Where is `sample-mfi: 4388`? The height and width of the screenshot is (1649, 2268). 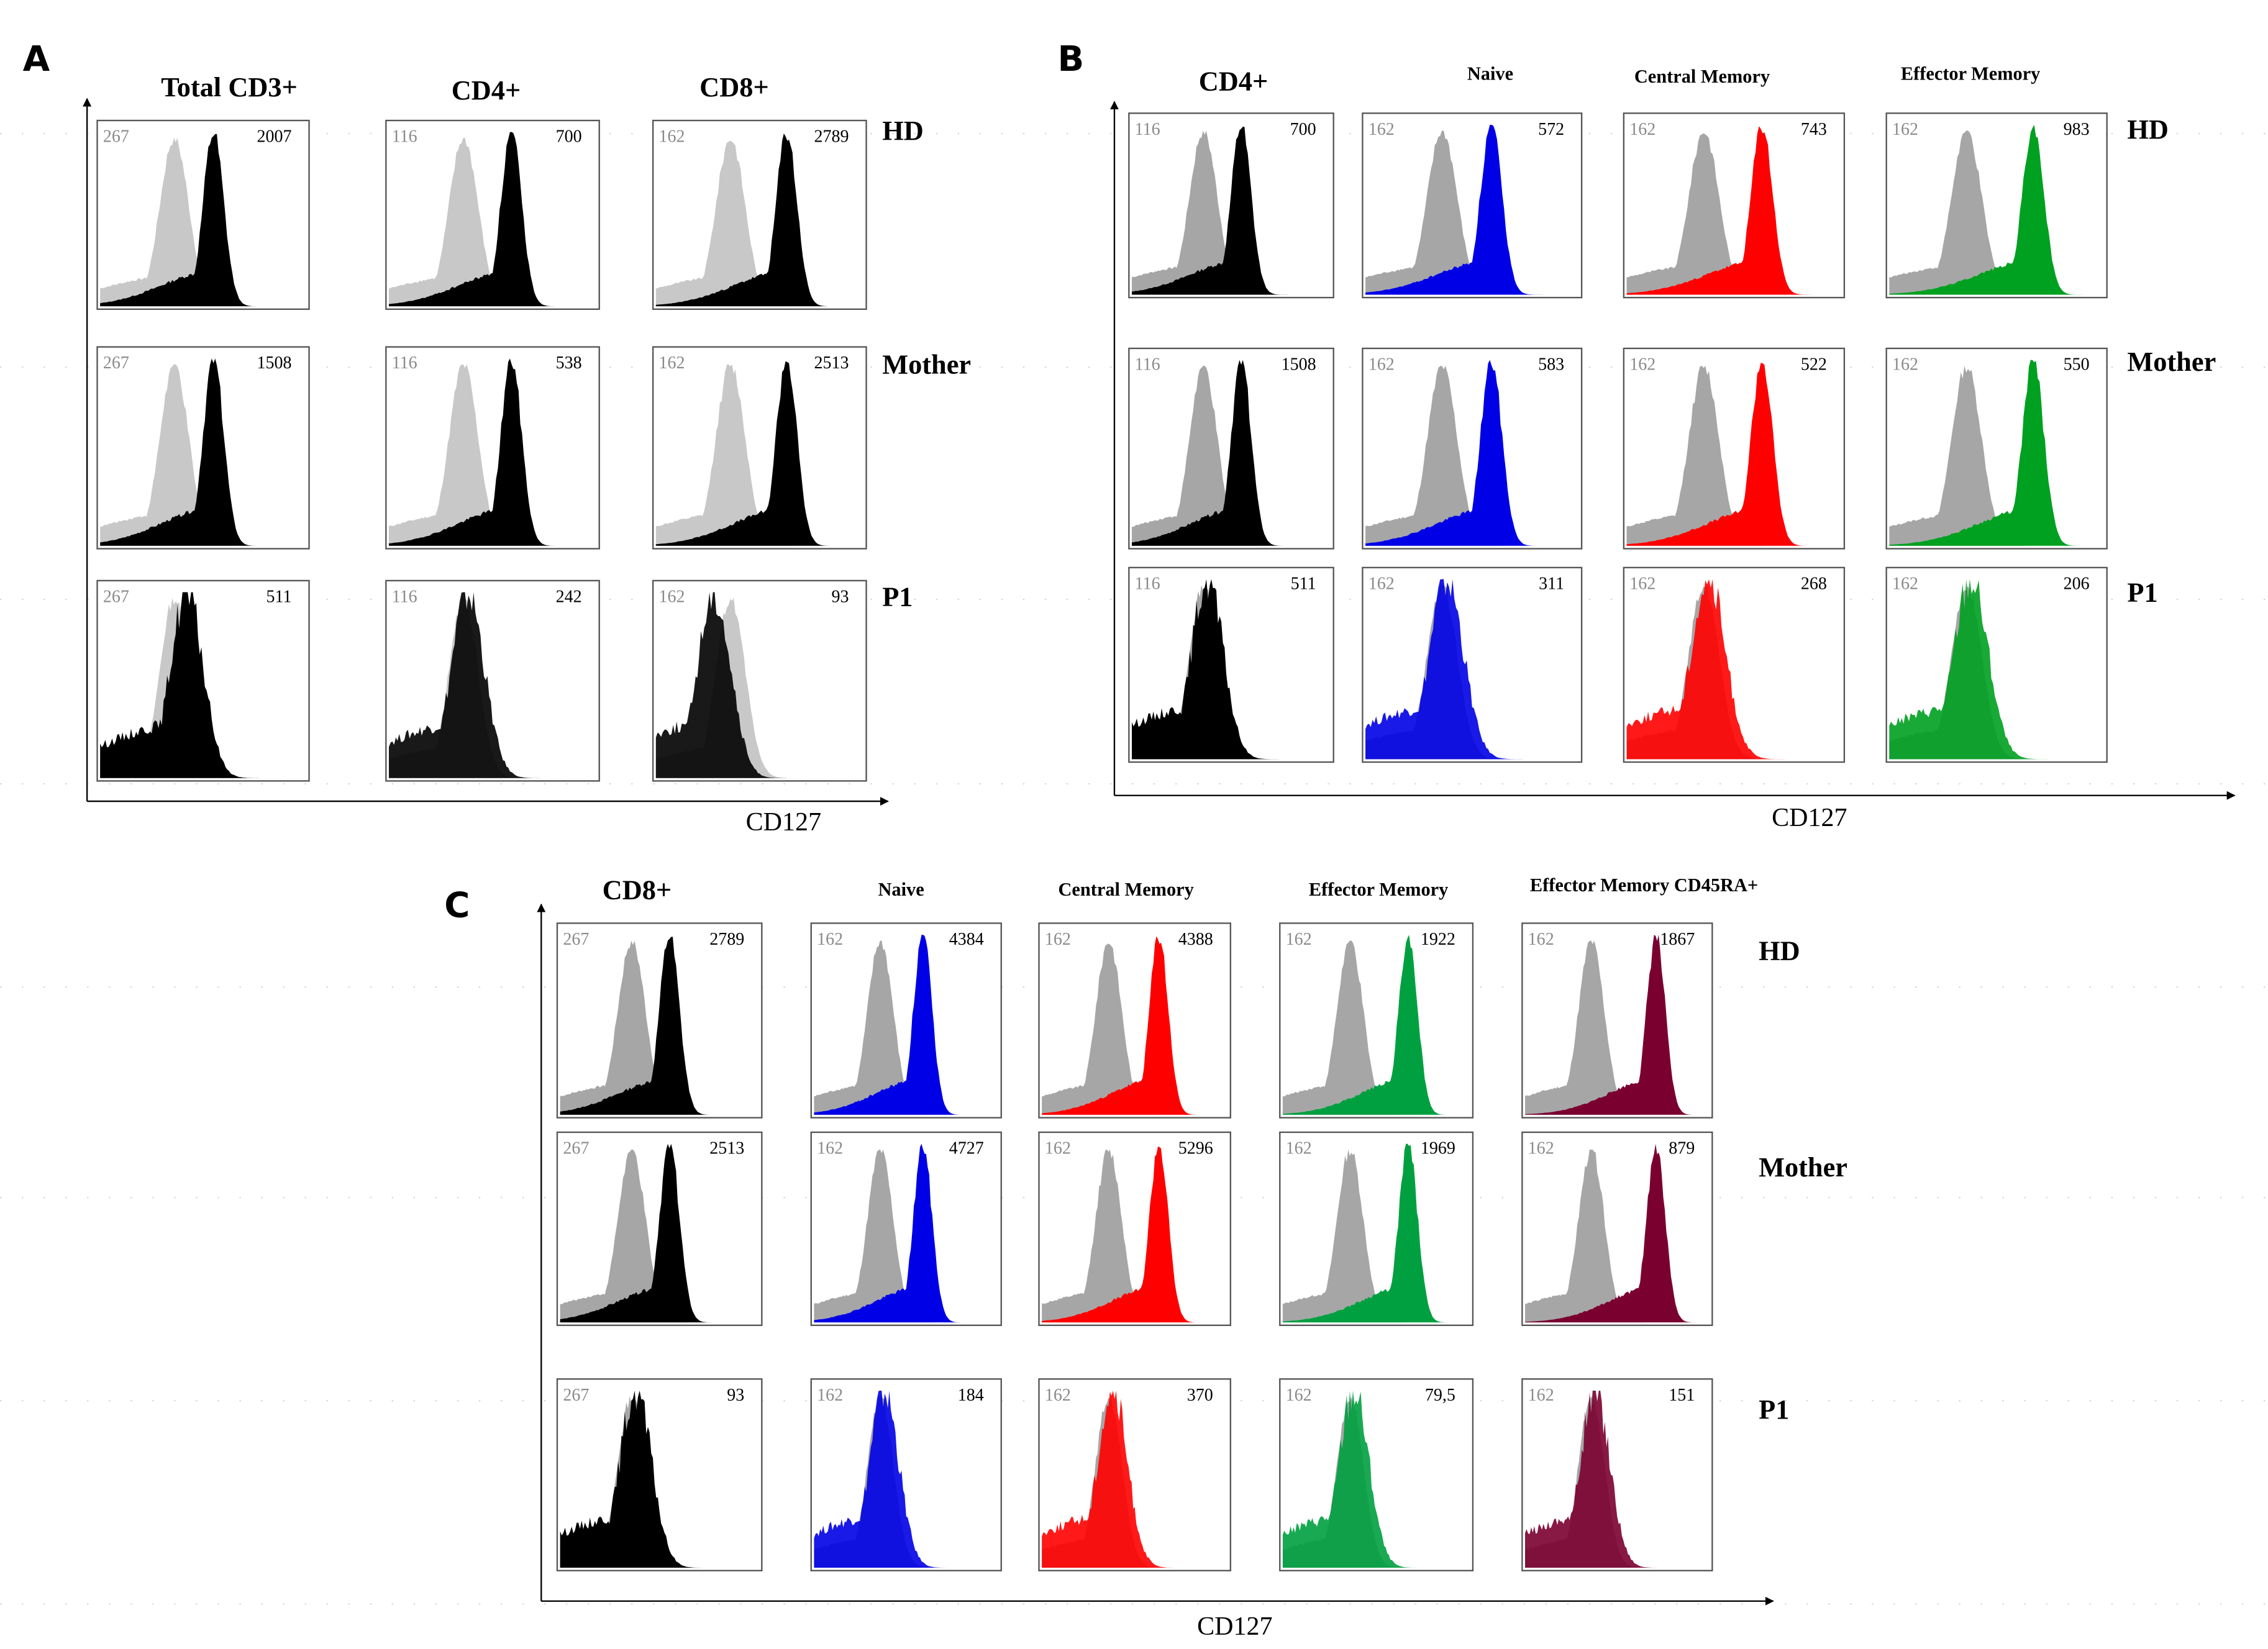
sample-mfi: 4388 is located at coordinates (1195, 939).